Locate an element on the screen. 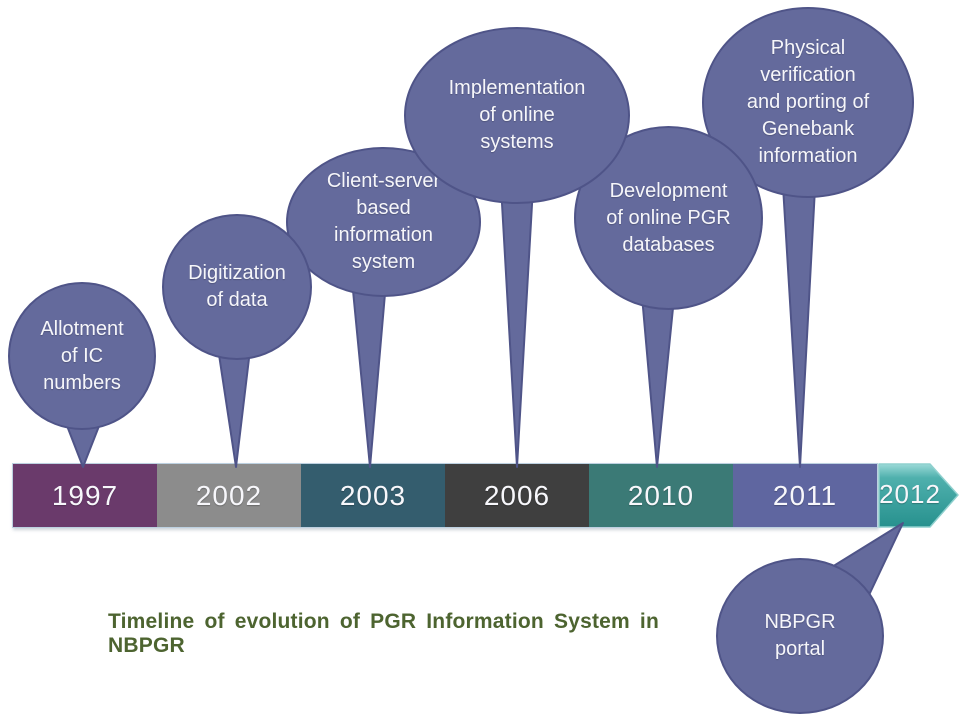 The height and width of the screenshot is (720, 960). balloon-1997-ic-numbers: Allotment of IC numbers is located at coordinates (82, 356).